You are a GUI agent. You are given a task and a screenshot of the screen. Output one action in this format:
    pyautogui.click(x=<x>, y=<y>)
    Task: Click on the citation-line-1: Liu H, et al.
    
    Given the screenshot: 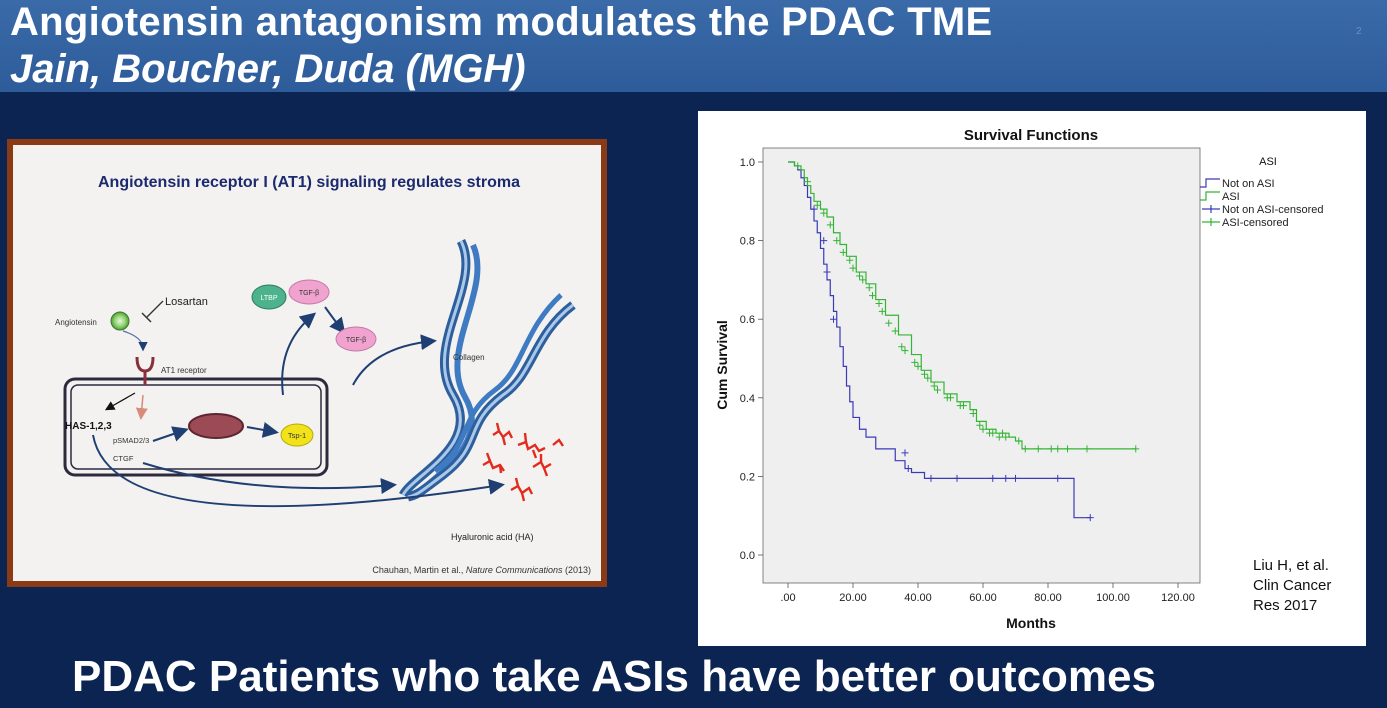 What is the action you would take?
    pyautogui.click(x=1291, y=565)
    